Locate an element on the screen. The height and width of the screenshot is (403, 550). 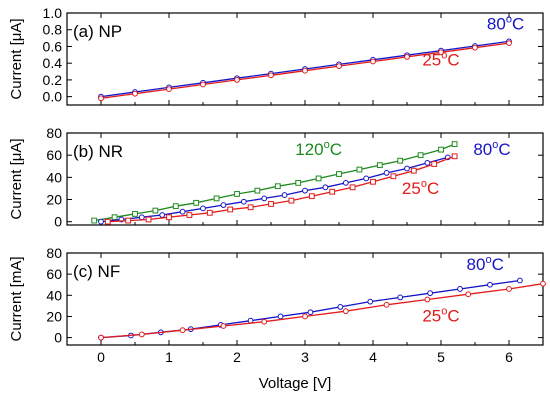
series-label-value: 120 is located at coordinates (309, 149).